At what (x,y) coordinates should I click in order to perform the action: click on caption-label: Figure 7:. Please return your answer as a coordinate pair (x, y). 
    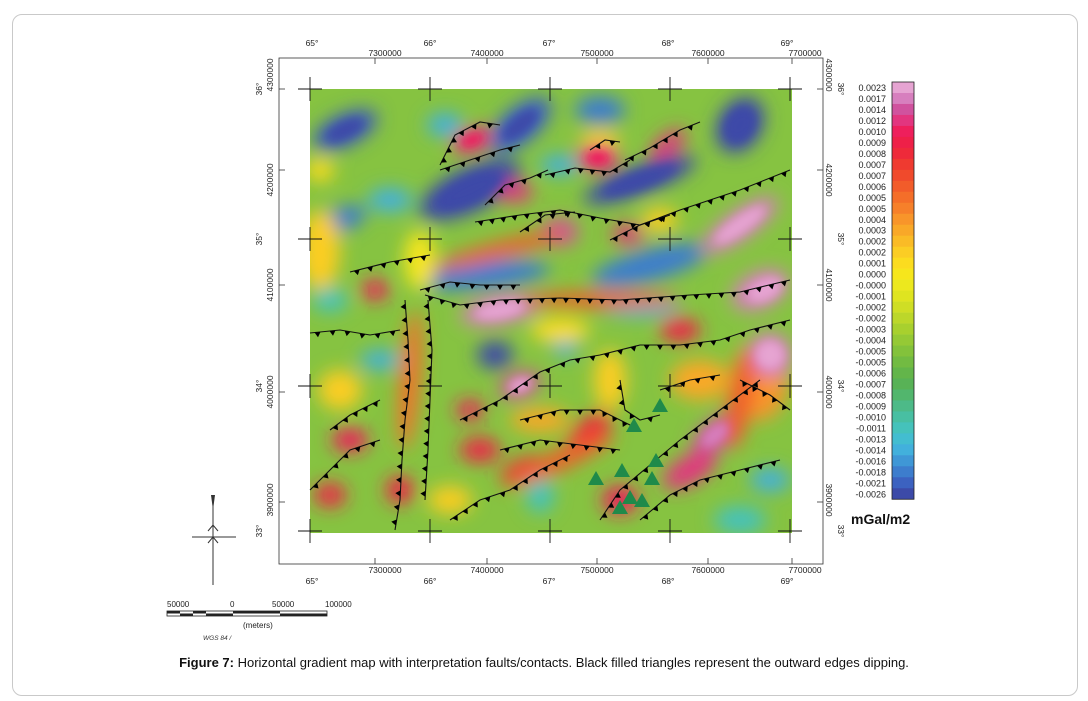
    Looking at the image, I should click on (206, 662).